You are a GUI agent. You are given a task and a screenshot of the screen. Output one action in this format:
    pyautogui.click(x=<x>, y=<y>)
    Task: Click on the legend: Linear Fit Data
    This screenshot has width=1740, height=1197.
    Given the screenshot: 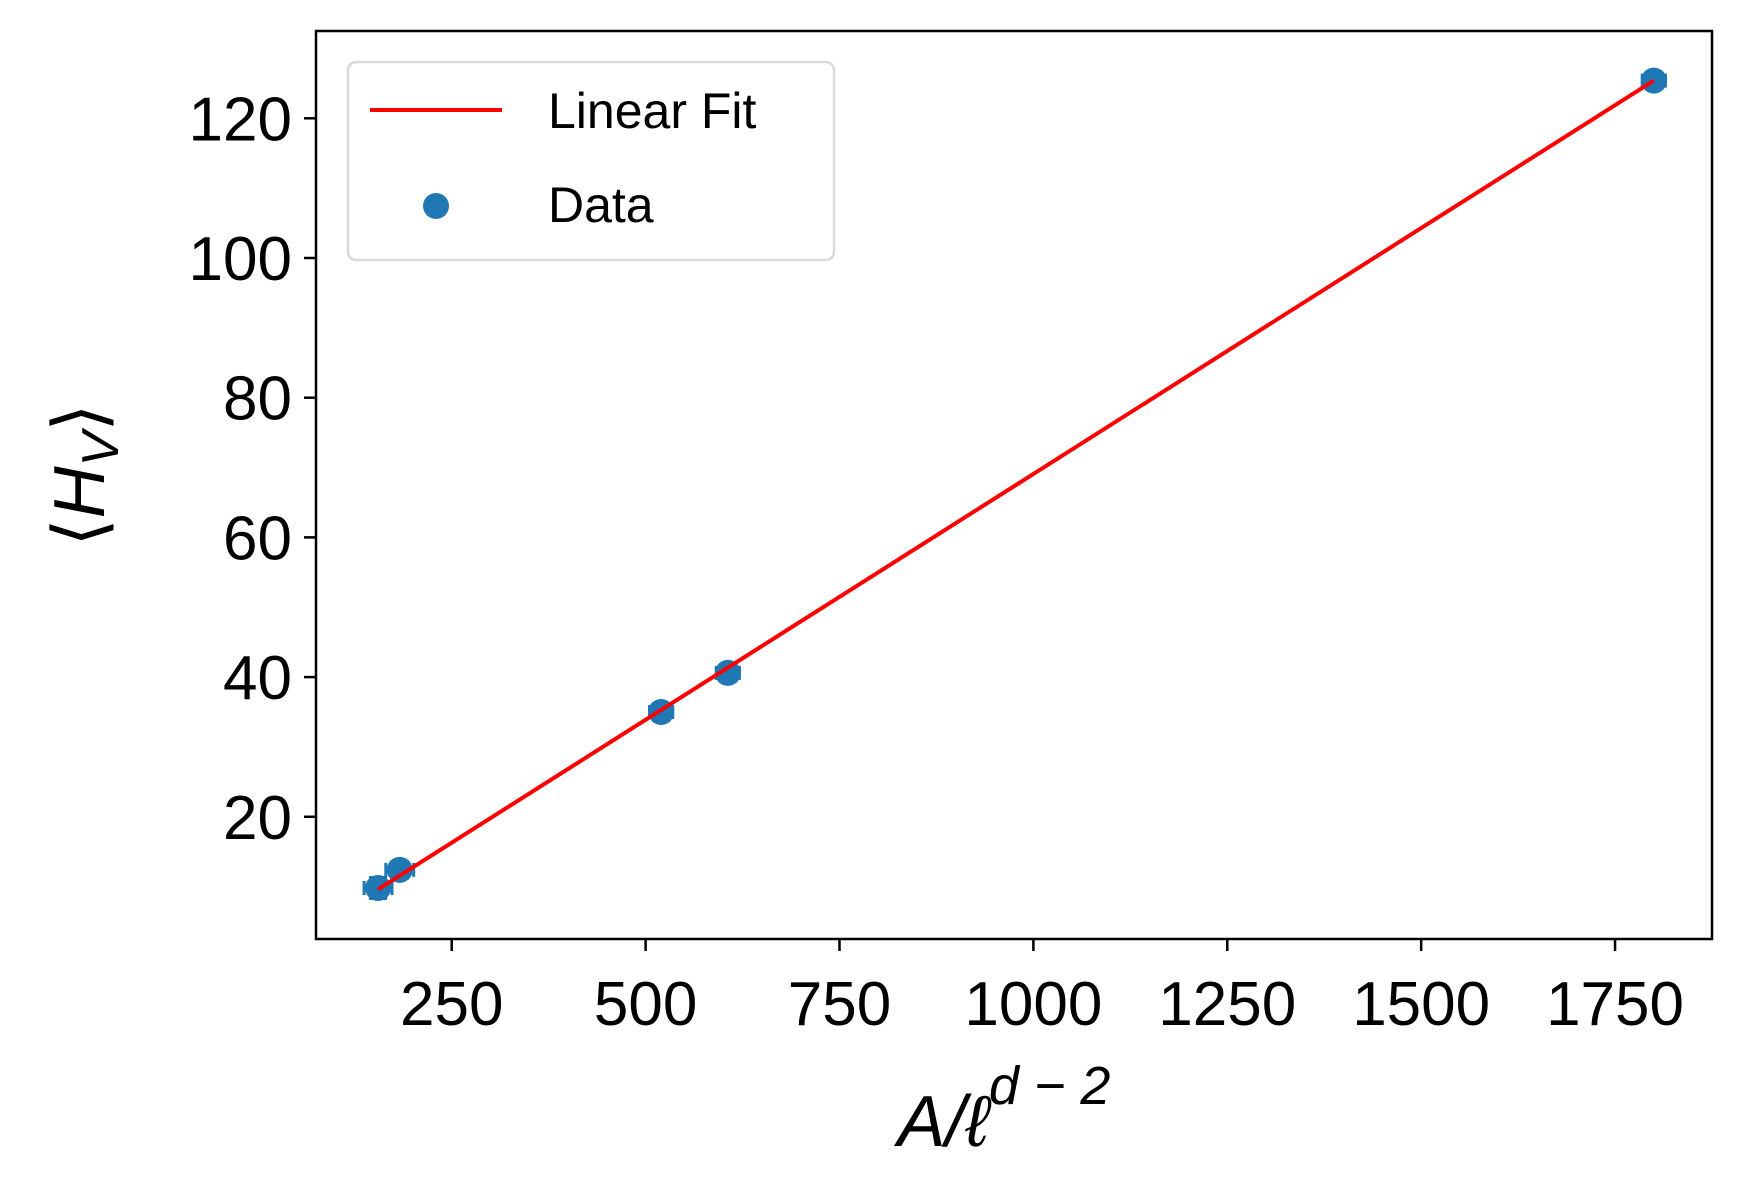 What is the action you would take?
    pyautogui.click(x=591, y=161)
    